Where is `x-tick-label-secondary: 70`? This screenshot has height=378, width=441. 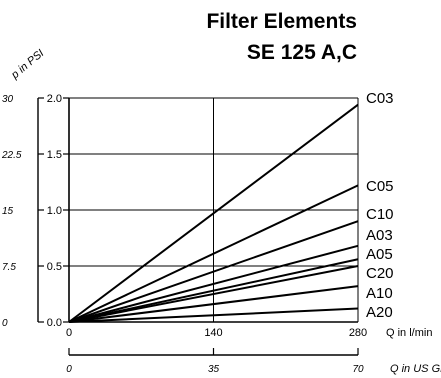
x-tick-label-secondary: 70 is located at coordinates (358, 369).